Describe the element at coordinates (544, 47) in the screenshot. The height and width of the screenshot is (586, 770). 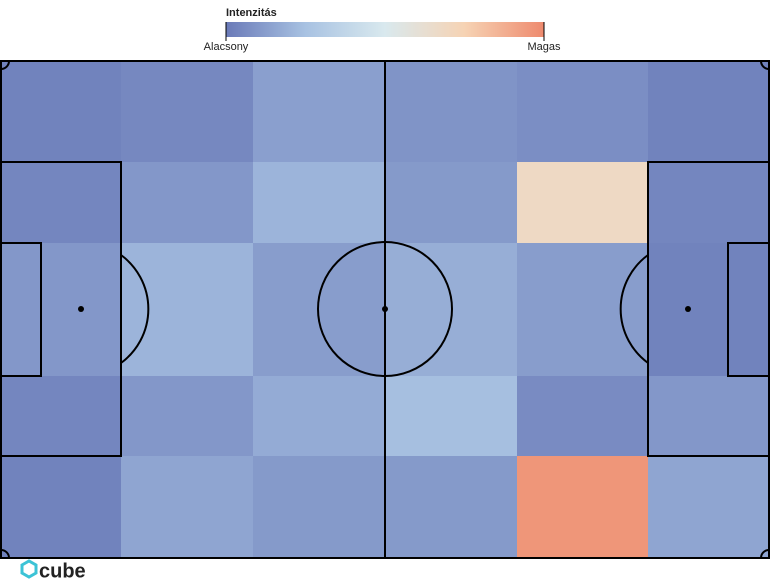
I see `colorbar-tick-label: Magas` at that location.